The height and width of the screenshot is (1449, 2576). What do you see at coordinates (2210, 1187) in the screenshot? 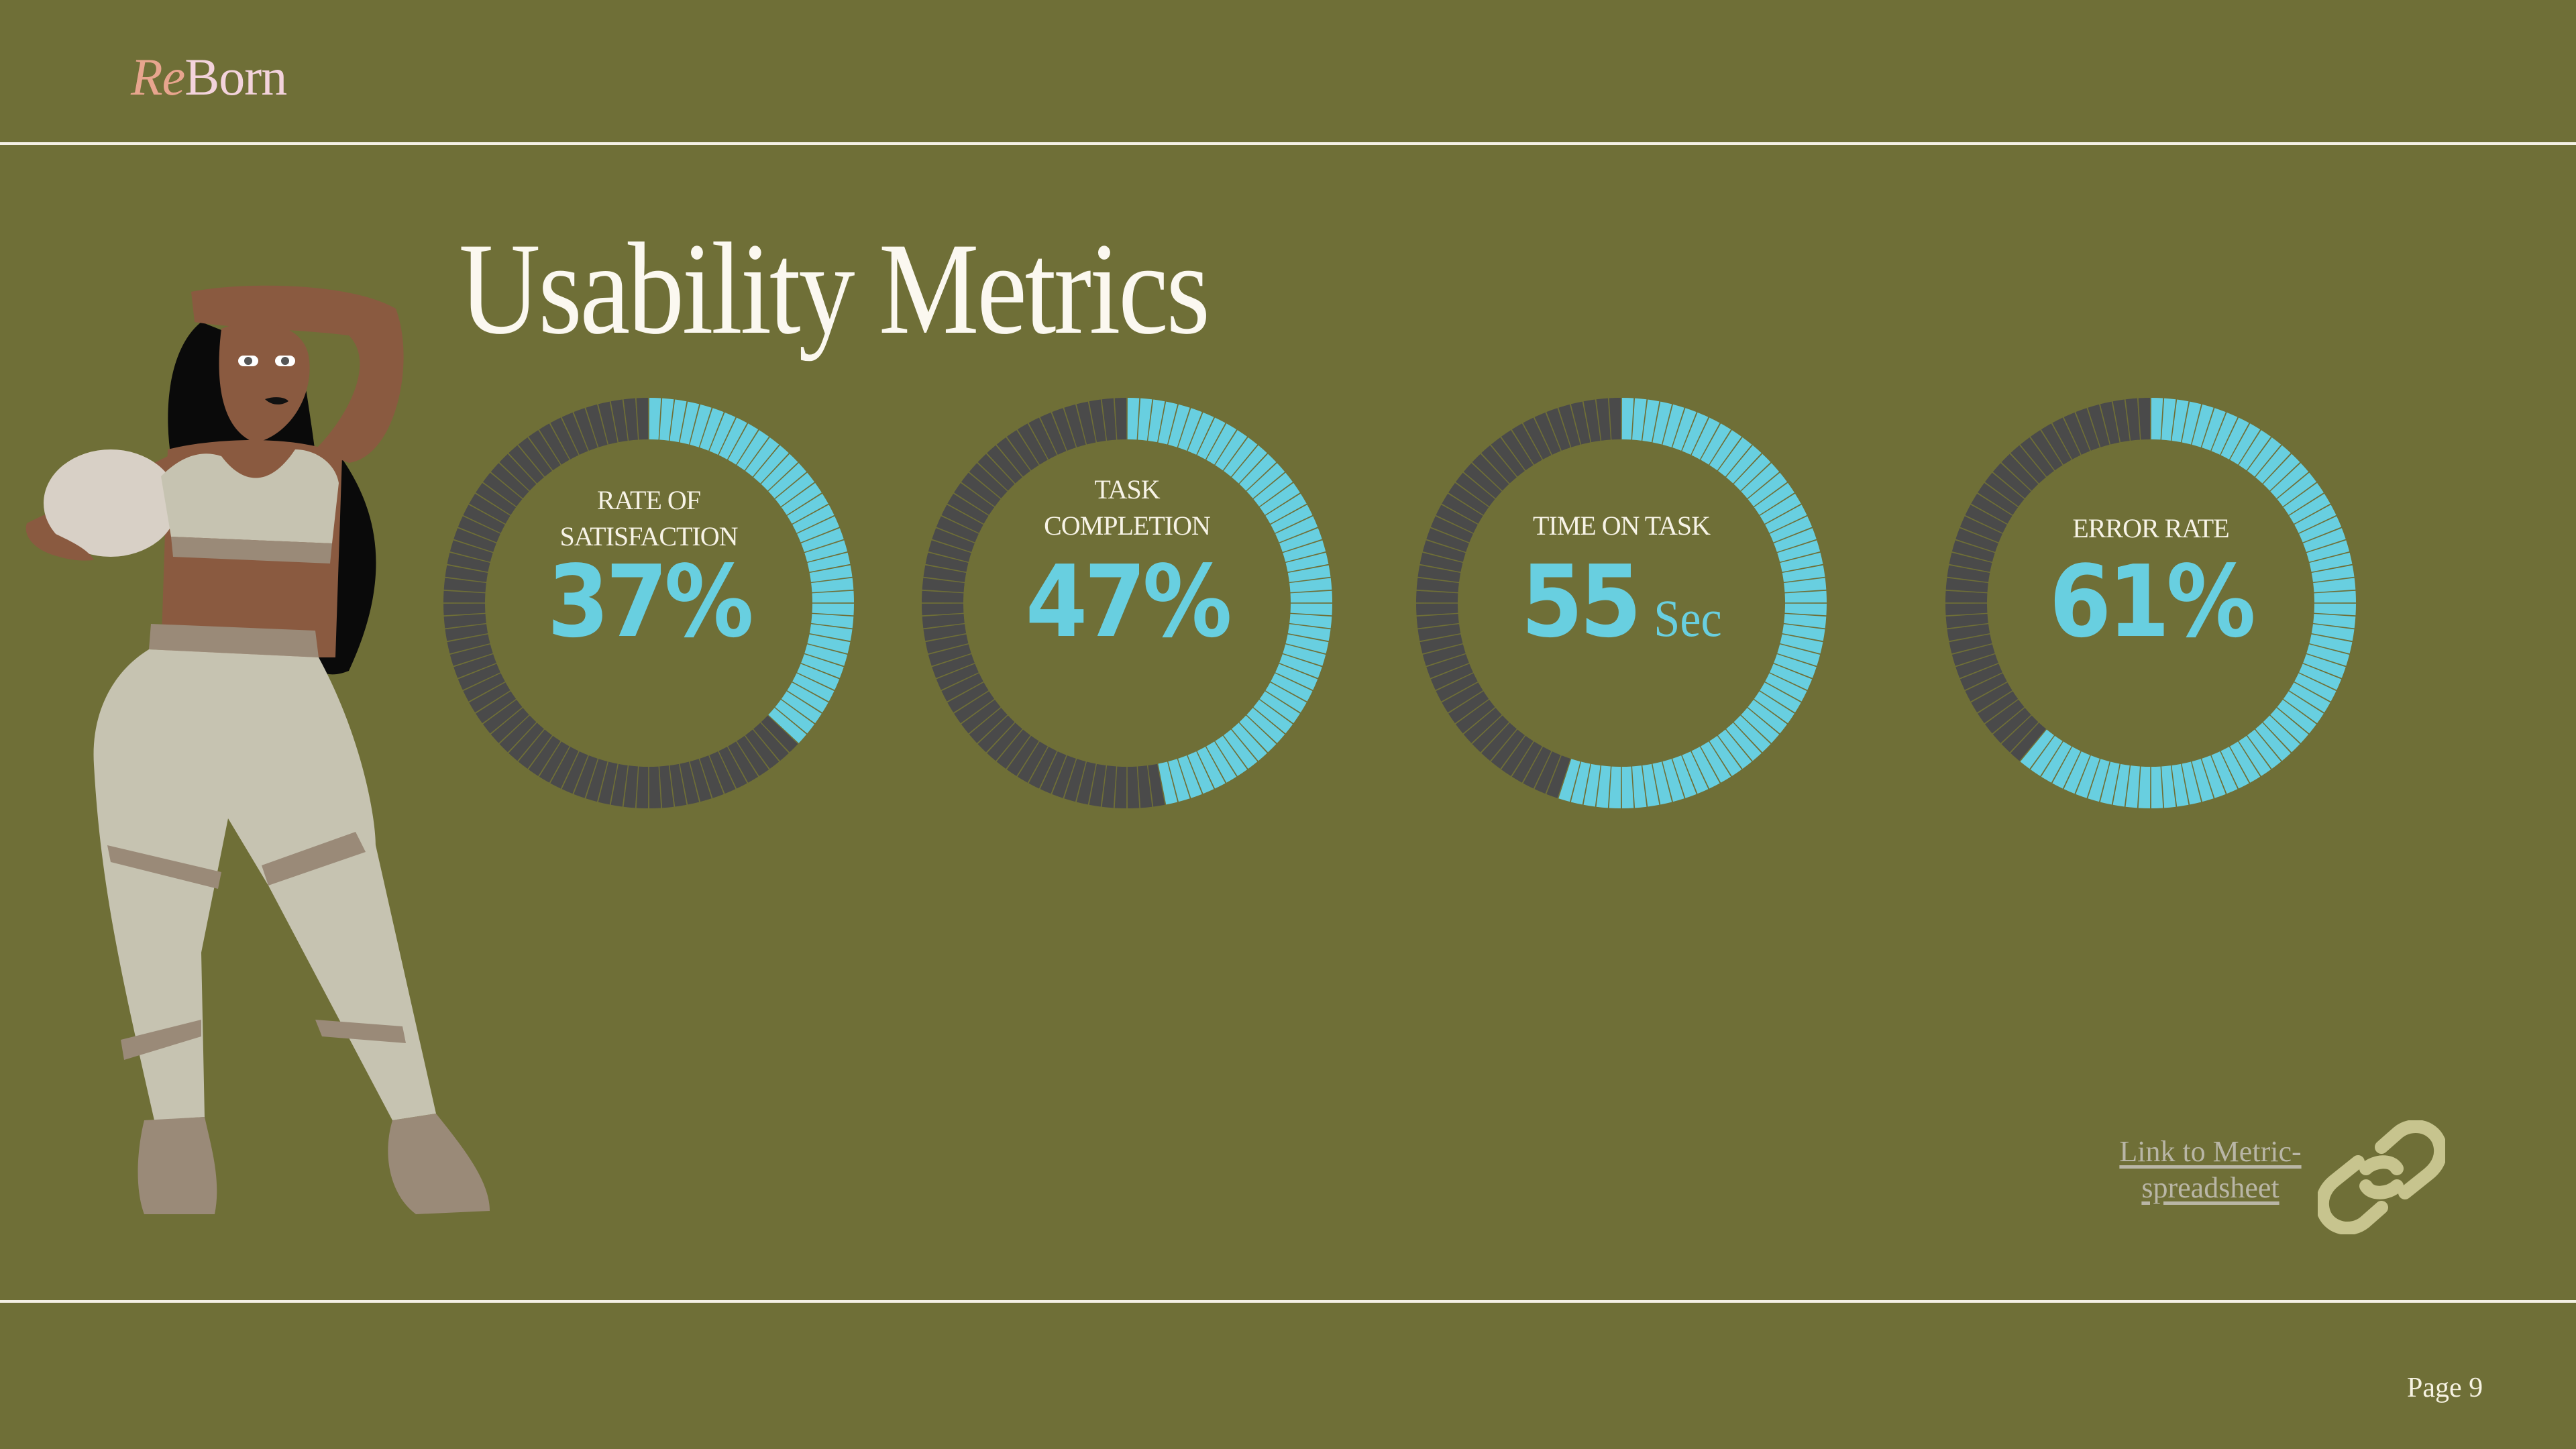
I see `link-line-2: spreadsheet` at bounding box center [2210, 1187].